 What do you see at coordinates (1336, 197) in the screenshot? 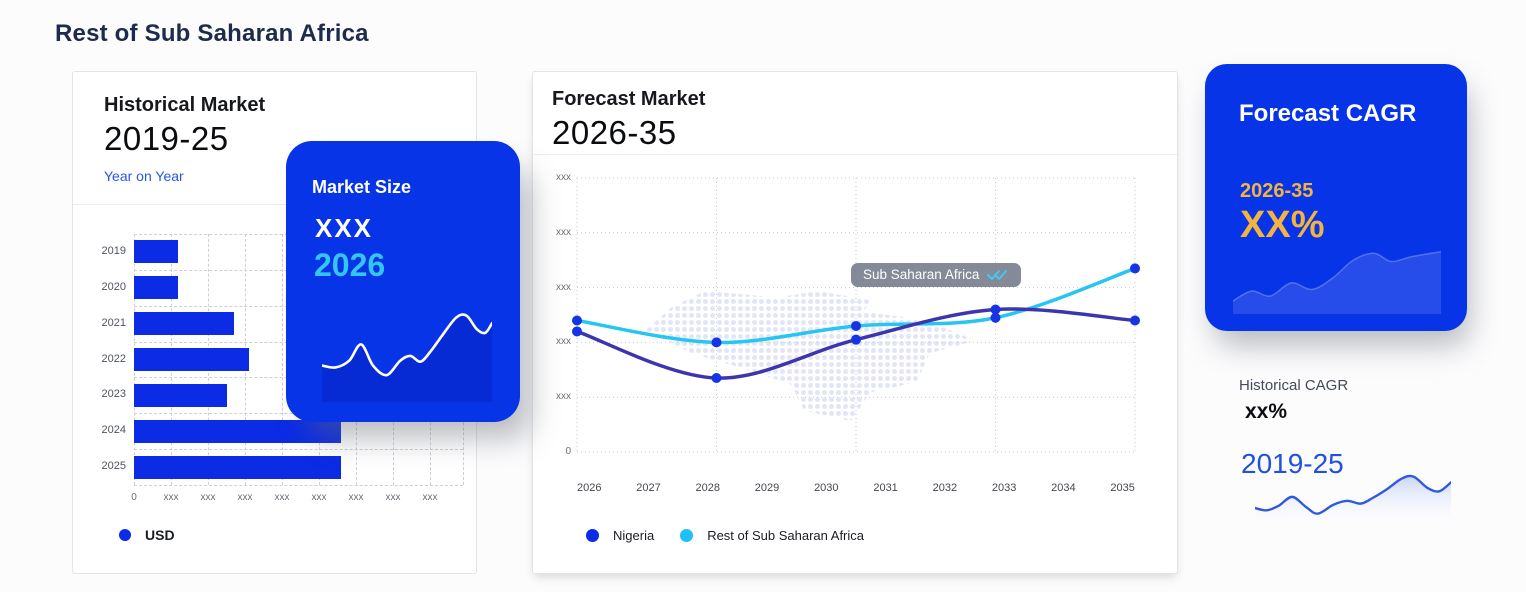
I see `forecast-cagr-card: Forecast CAGR 2026-35 XX%` at bounding box center [1336, 197].